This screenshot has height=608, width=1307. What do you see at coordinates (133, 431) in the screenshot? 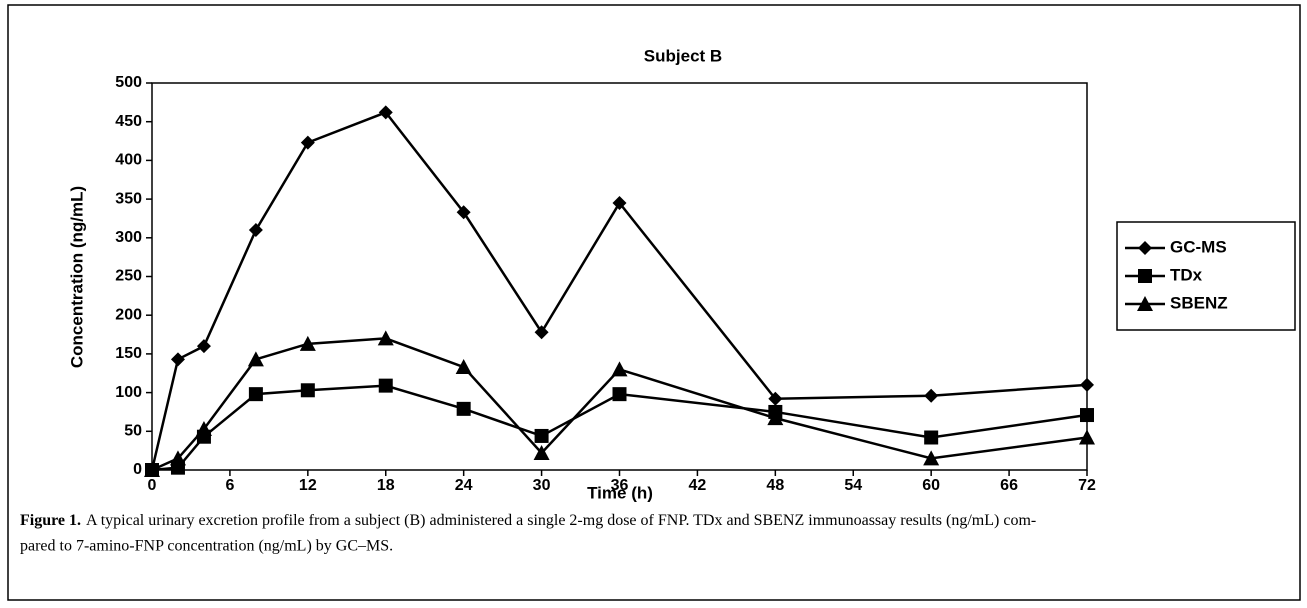
I see `y-tick-label: 50` at bounding box center [133, 431].